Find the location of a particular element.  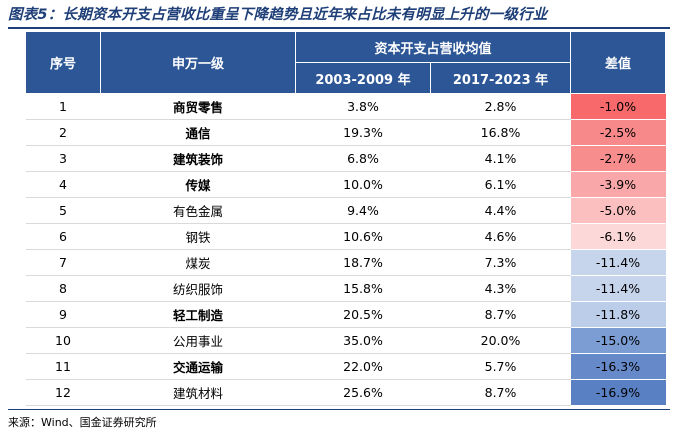

header-group: 资本开支占营收均值 is located at coordinates (433, 47).